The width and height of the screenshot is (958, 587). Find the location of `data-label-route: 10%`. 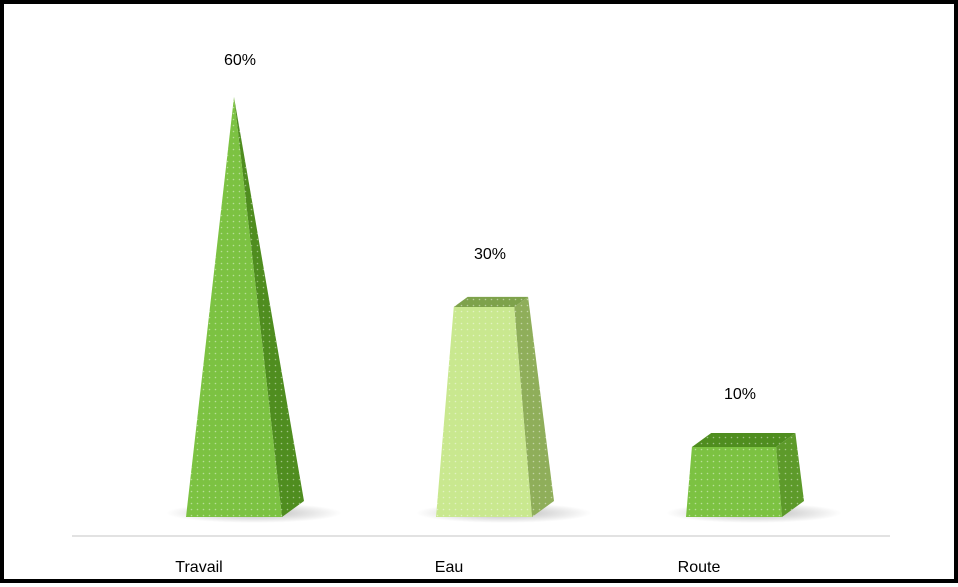

data-label-route: 10% is located at coordinates (740, 394).